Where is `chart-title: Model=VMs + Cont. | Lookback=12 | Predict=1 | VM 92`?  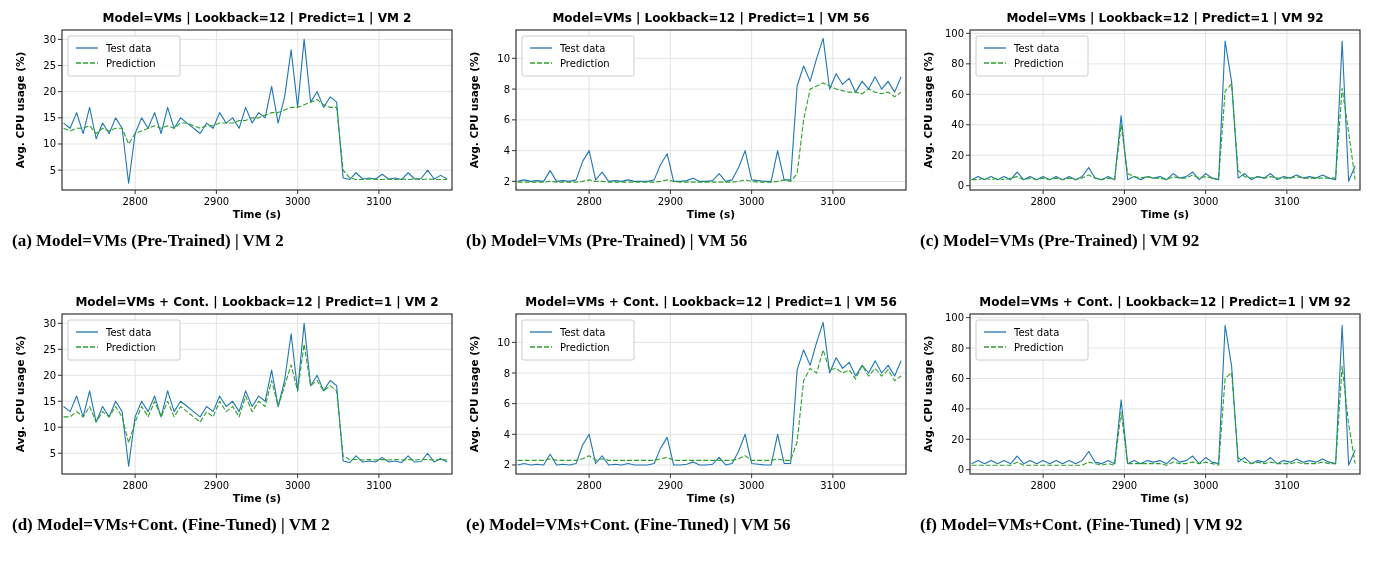 chart-title: Model=VMs + Cont. | Lookback=12 | Predict=1 | VM 92 is located at coordinates (1165, 302).